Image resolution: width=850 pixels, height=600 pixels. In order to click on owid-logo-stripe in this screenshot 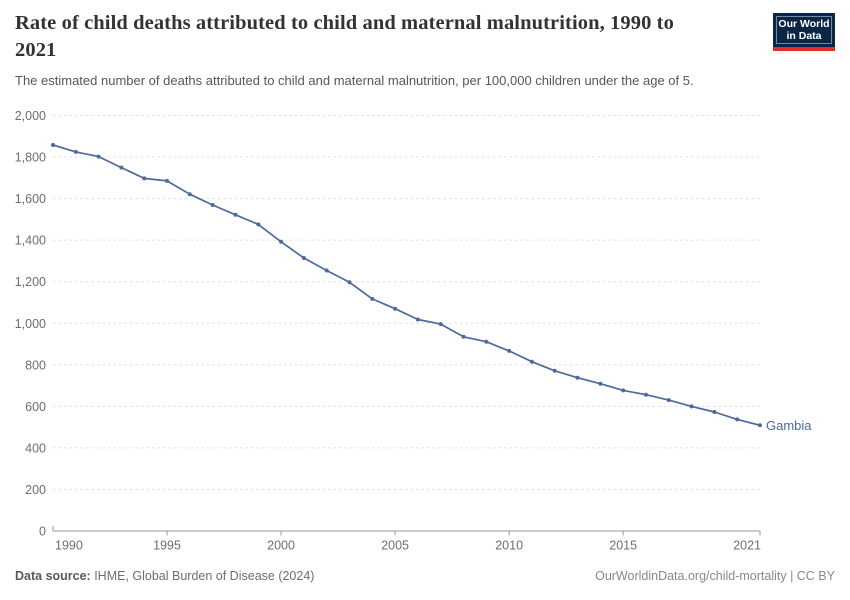, I will do `click(804, 49)`.